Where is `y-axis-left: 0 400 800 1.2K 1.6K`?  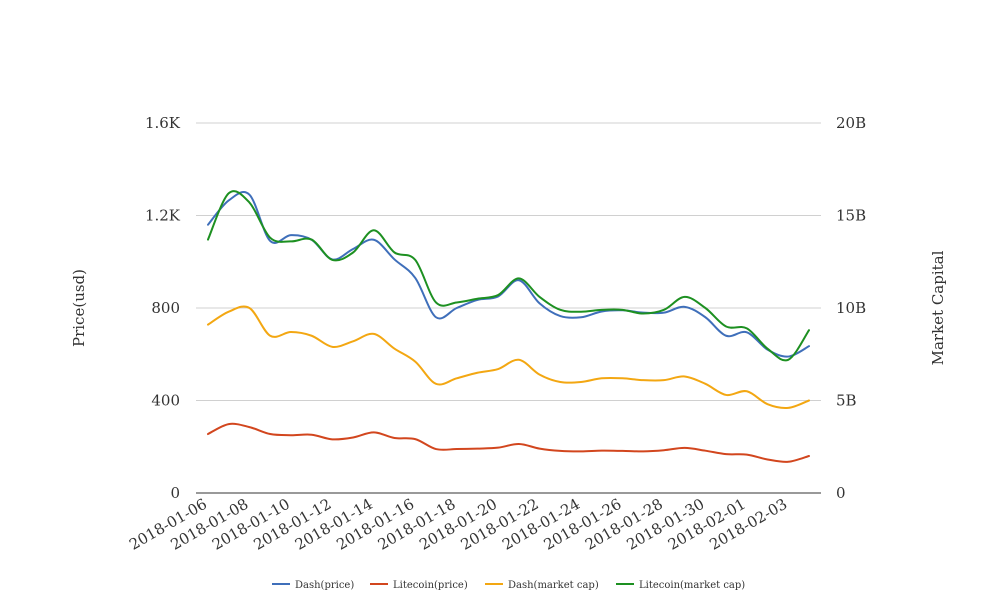 y-axis-left: 0 400 800 1.2K 1.6K is located at coordinates (163, 308).